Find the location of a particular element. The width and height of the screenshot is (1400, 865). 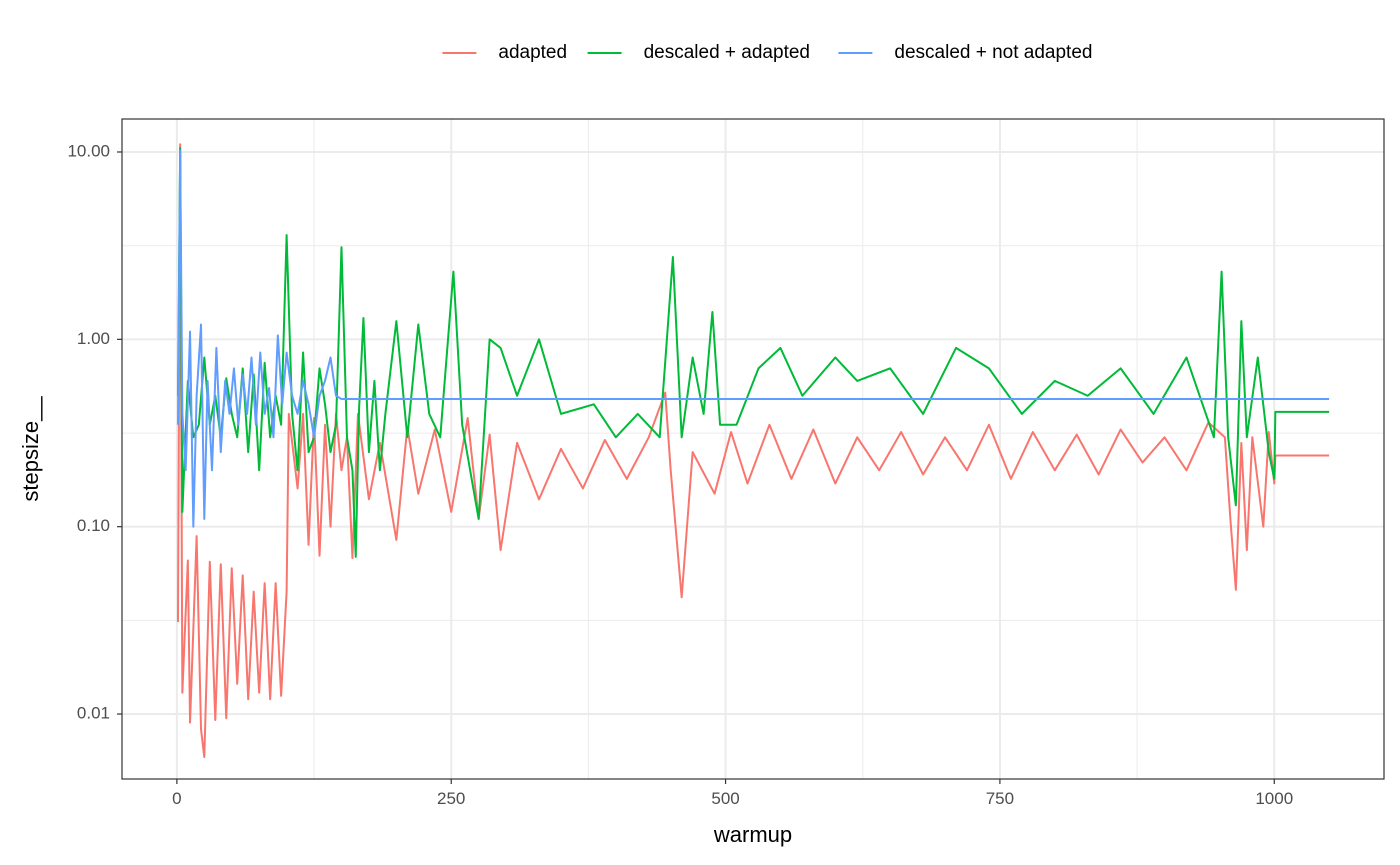

y-tick-label: 0.10 is located at coordinates (93, 525).